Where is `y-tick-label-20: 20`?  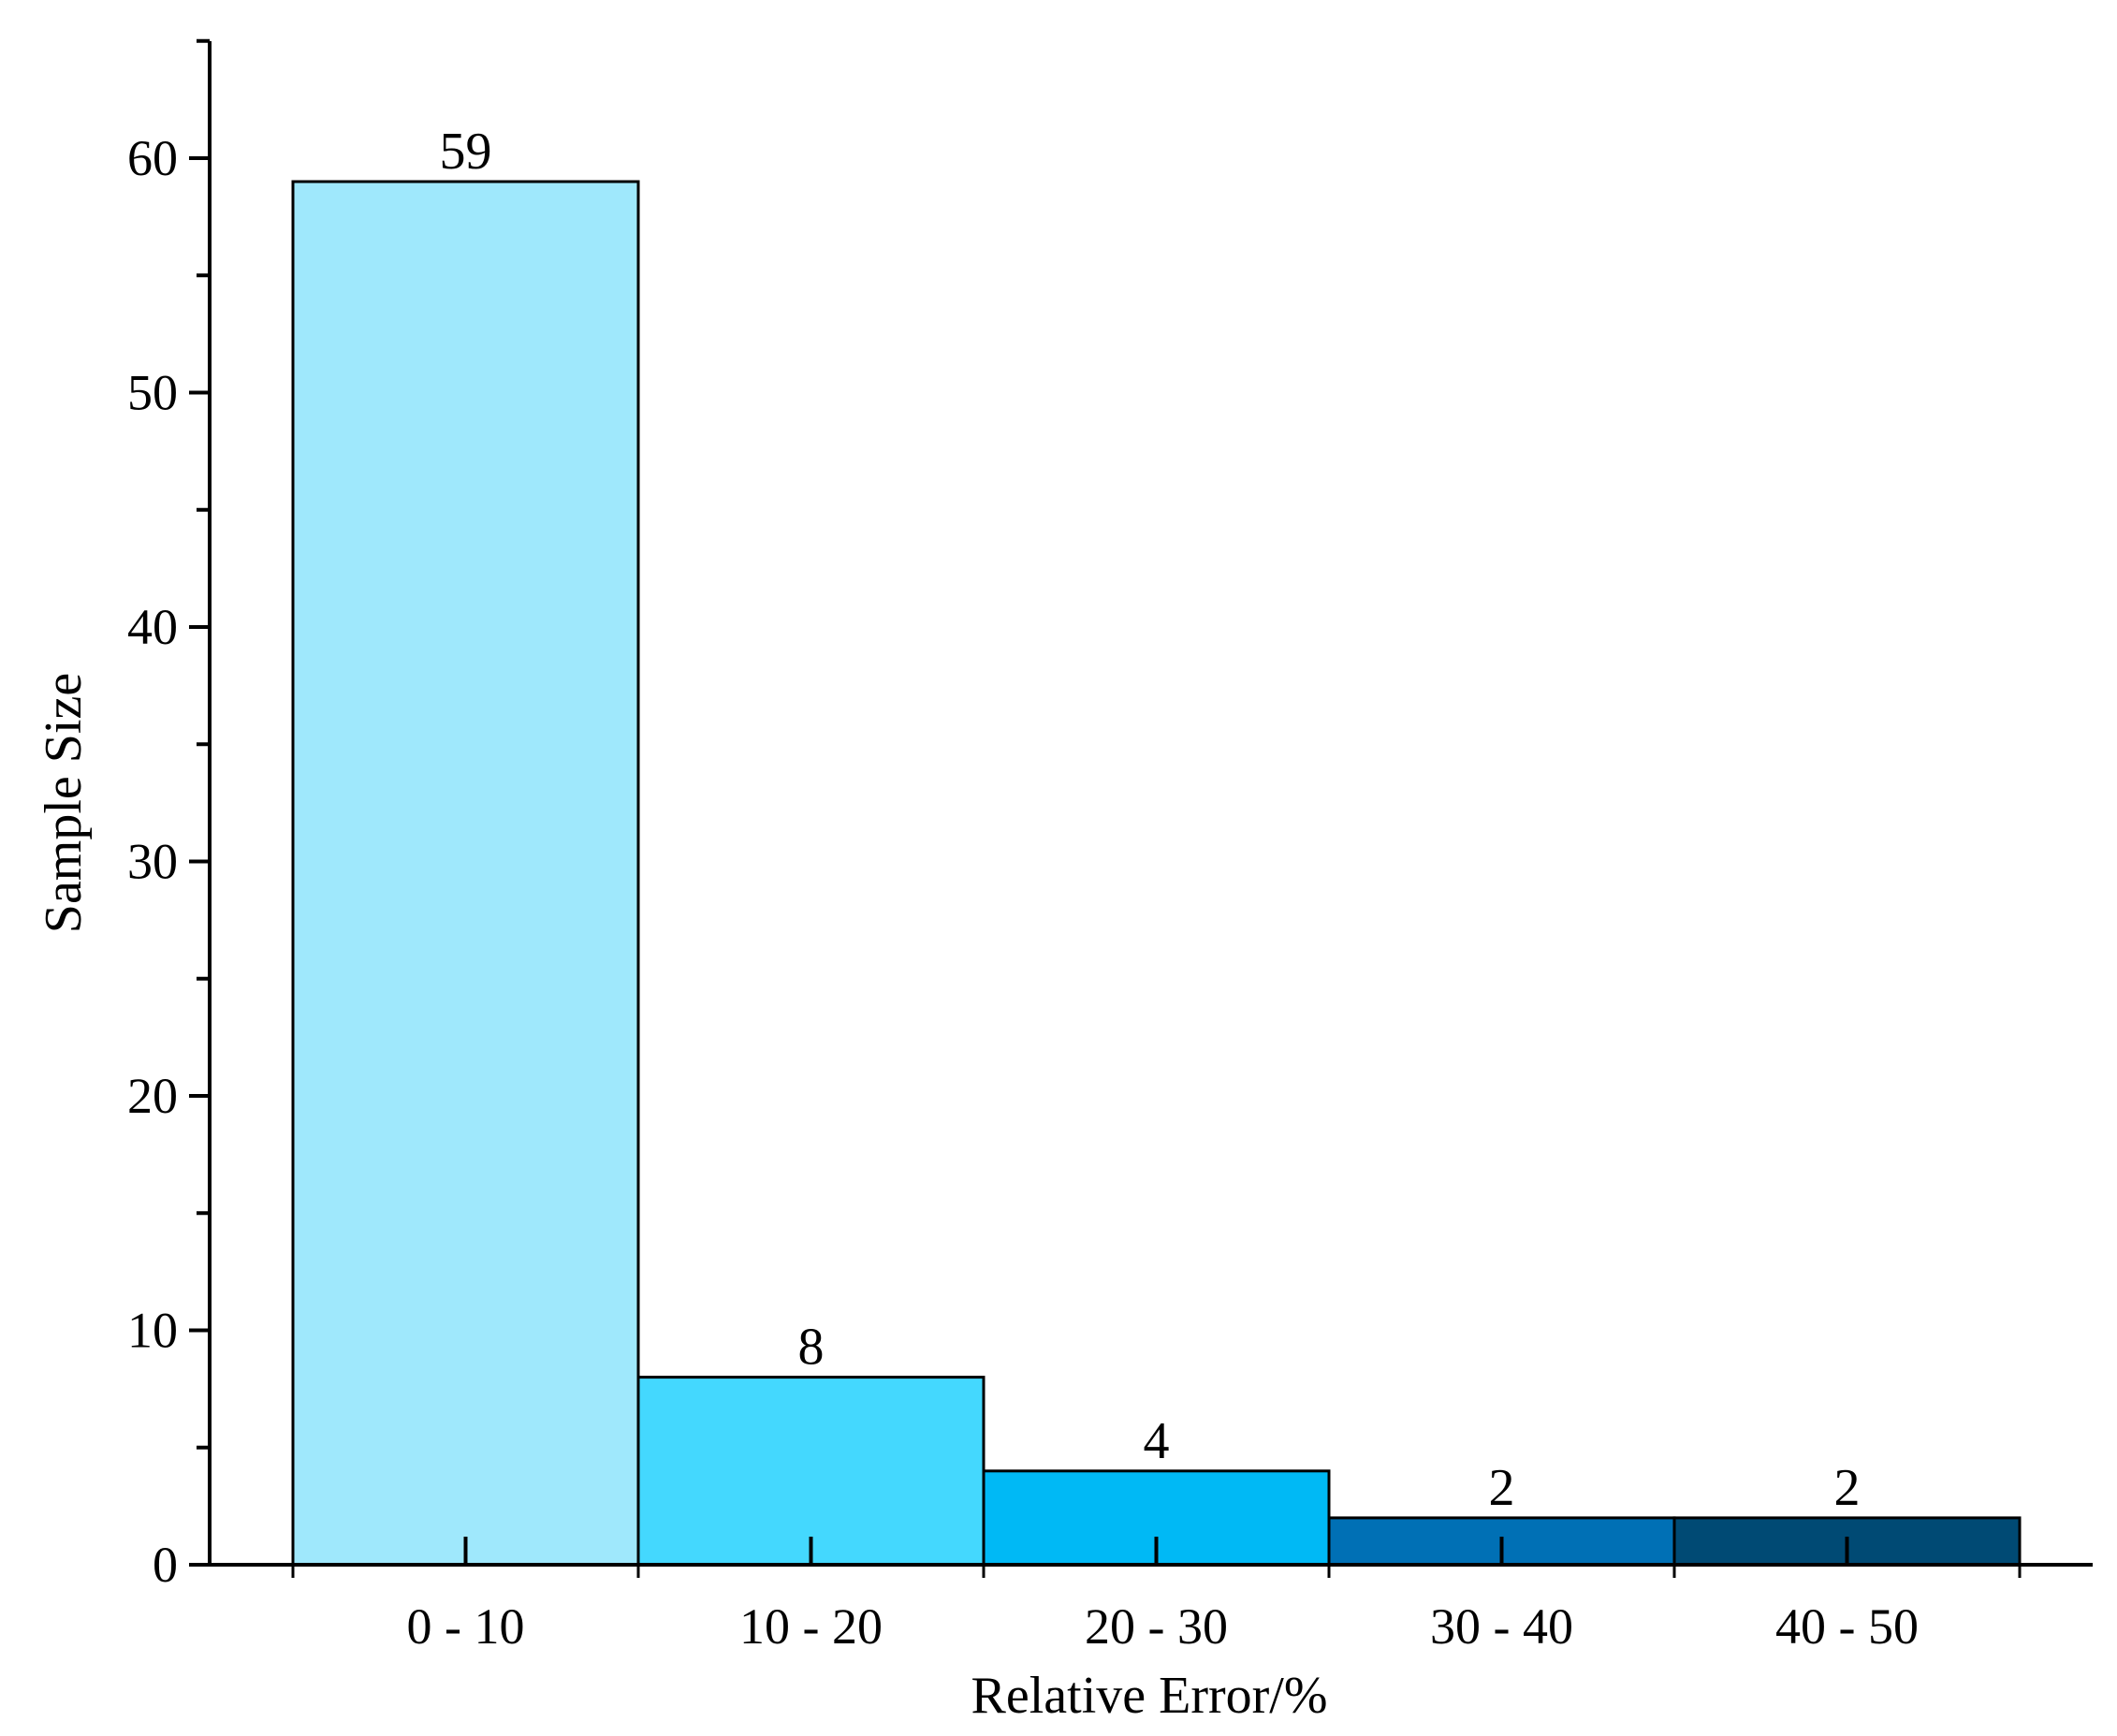 y-tick-label-20: 20 is located at coordinates (152, 1096).